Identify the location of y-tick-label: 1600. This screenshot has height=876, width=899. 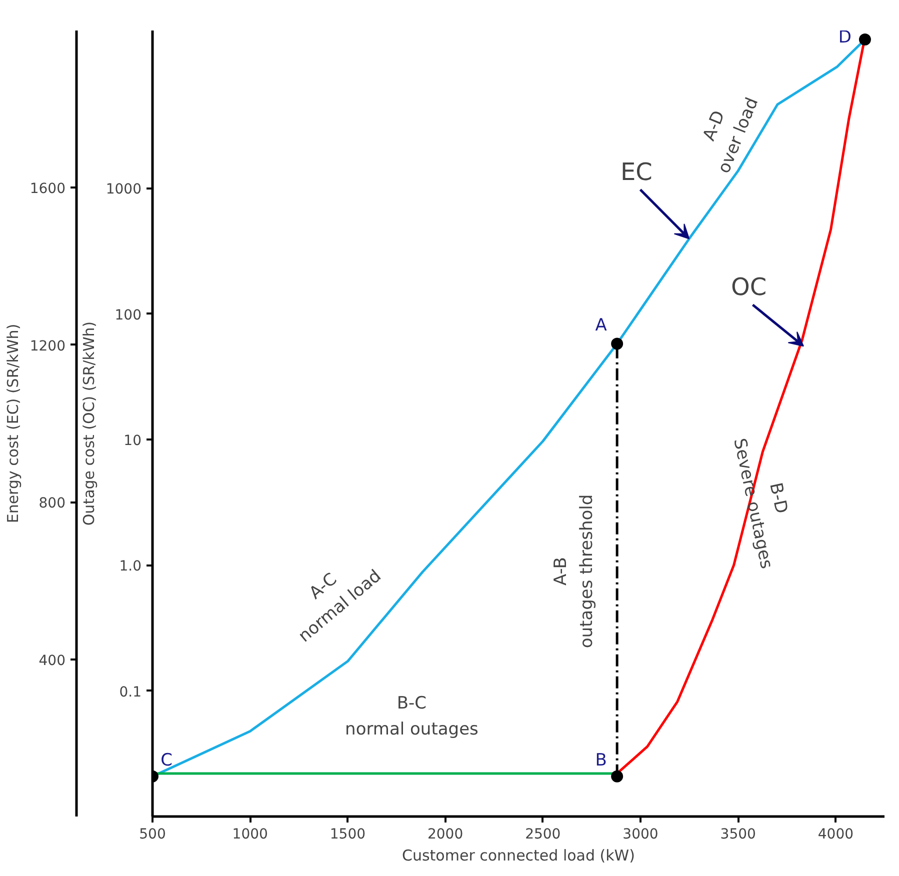
(48, 189).